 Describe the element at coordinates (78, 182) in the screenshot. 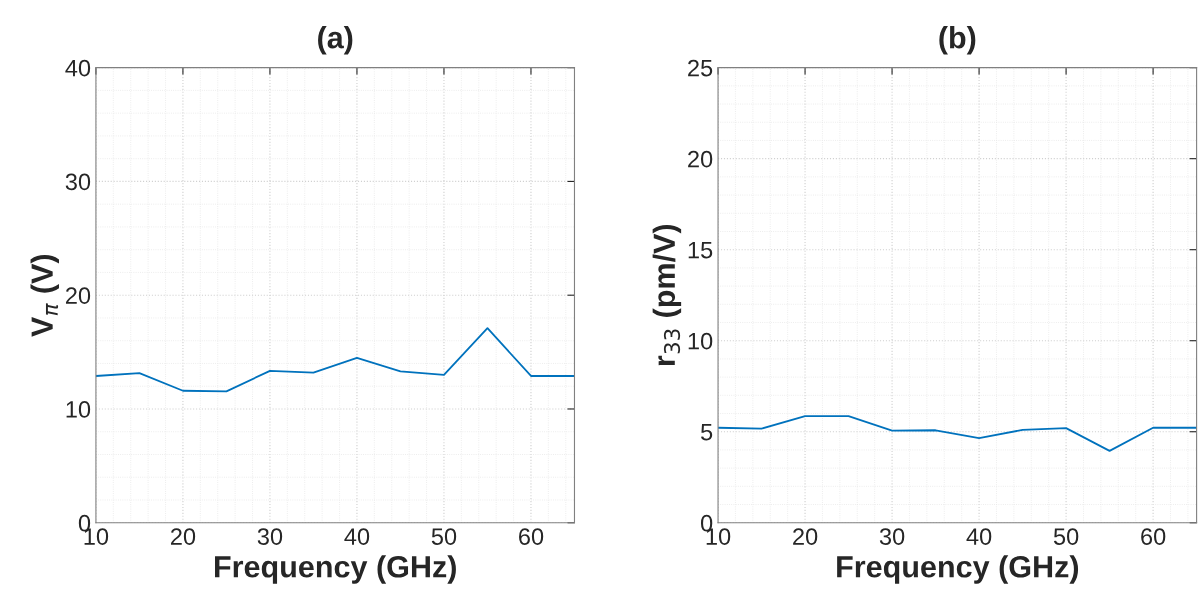

I see `y-tick-label: 30` at that location.